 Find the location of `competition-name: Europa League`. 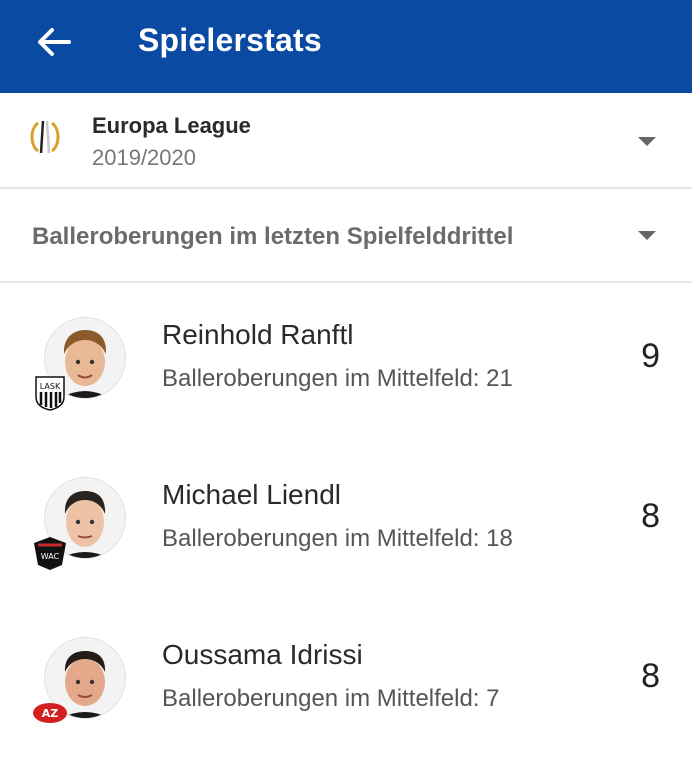

competition-name: Europa League is located at coordinates (171, 125).